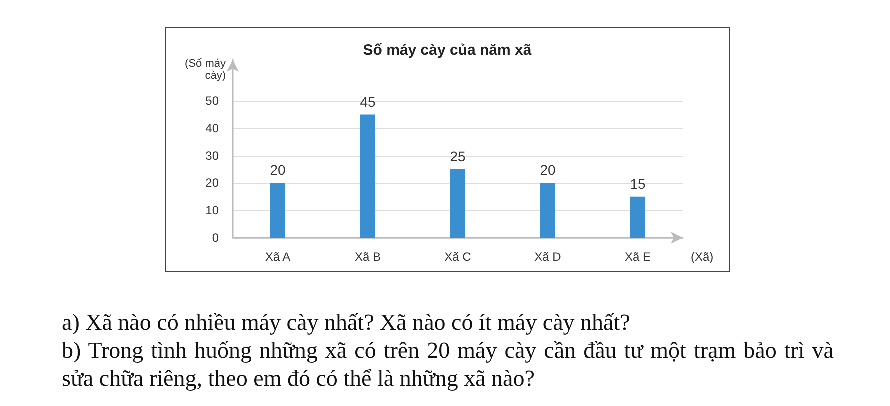 This screenshot has width=890, height=406. I want to click on y-axis-title: (Số máy cày), so click(205, 70).